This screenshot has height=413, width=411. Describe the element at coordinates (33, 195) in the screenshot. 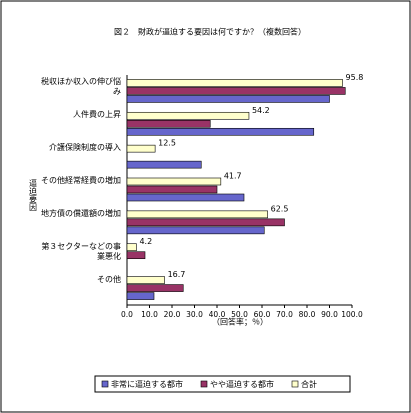

I see `y-axis-label: 逼迫要因` at that location.